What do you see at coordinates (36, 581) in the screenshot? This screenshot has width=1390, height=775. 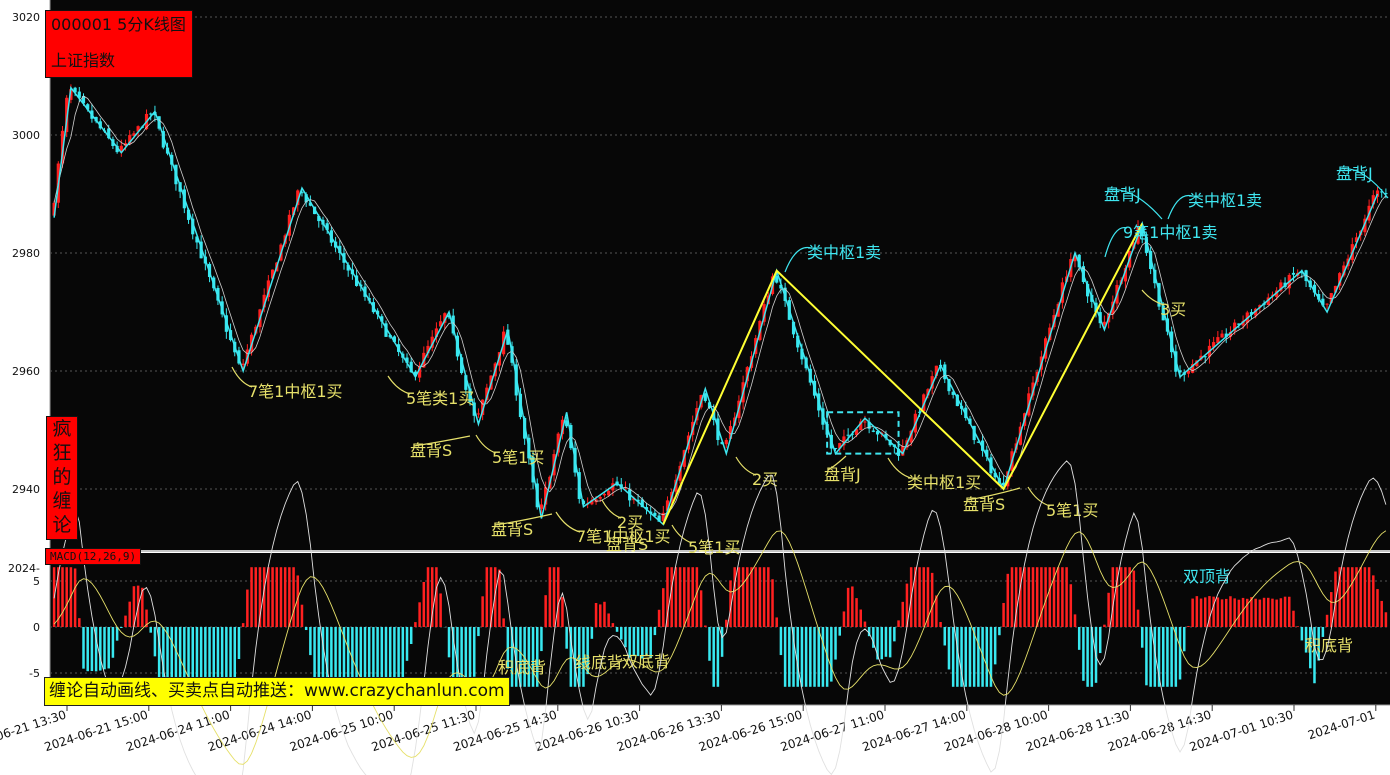 I see `macd-y-tick-label: 5` at bounding box center [36, 581].